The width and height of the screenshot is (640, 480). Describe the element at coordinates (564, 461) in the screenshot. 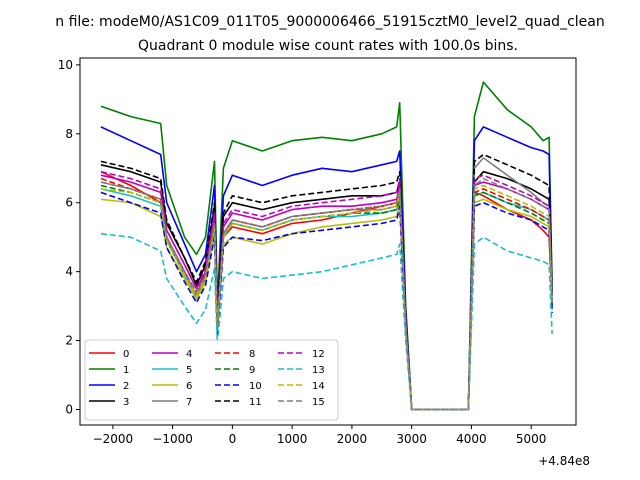

I see `x-offset-label: +4.84e8` at that location.